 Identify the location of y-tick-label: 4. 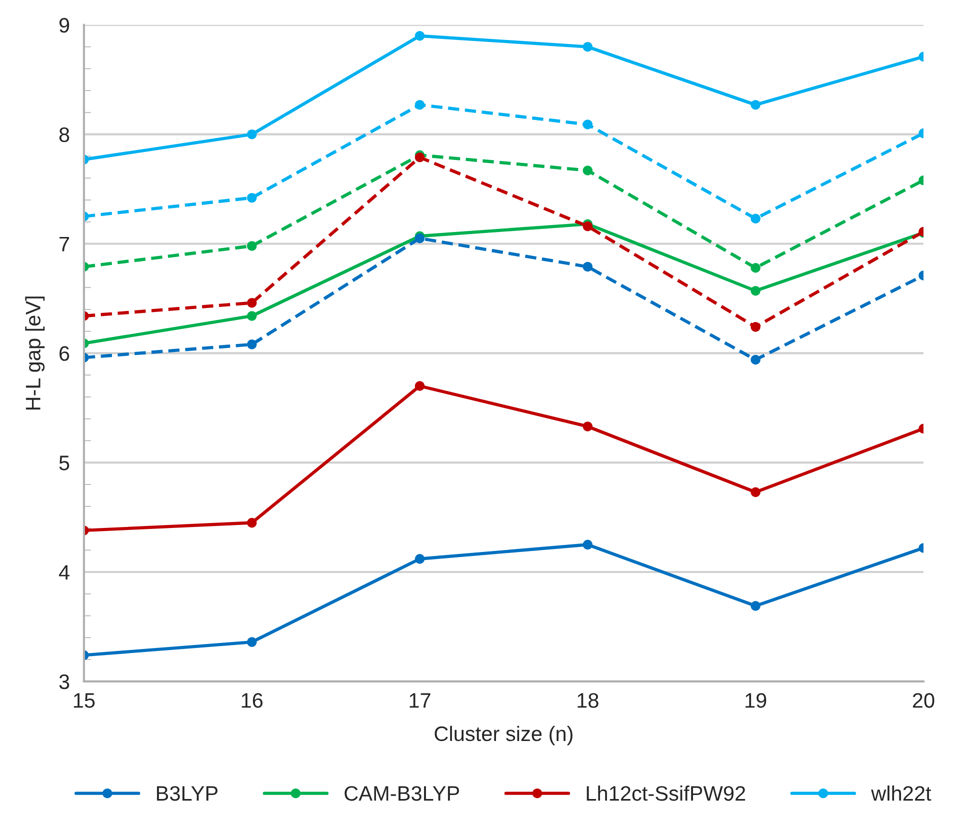
(64, 572).